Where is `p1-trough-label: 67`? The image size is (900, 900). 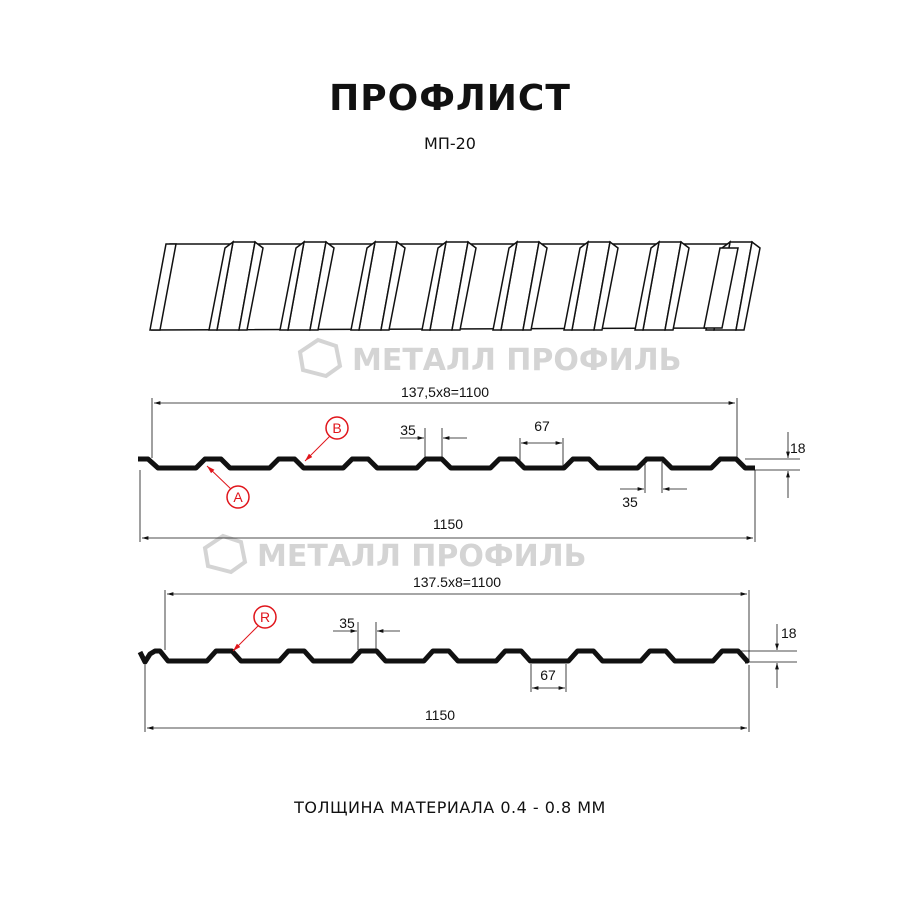 p1-trough-label: 67 is located at coordinates (542, 426).